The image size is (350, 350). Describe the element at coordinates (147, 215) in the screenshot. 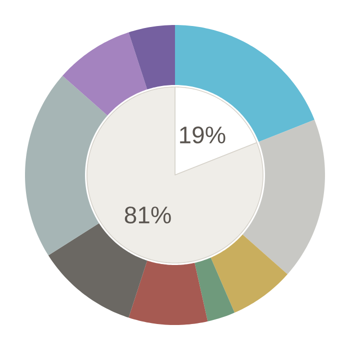

I see `data-label: 81%` at that location.